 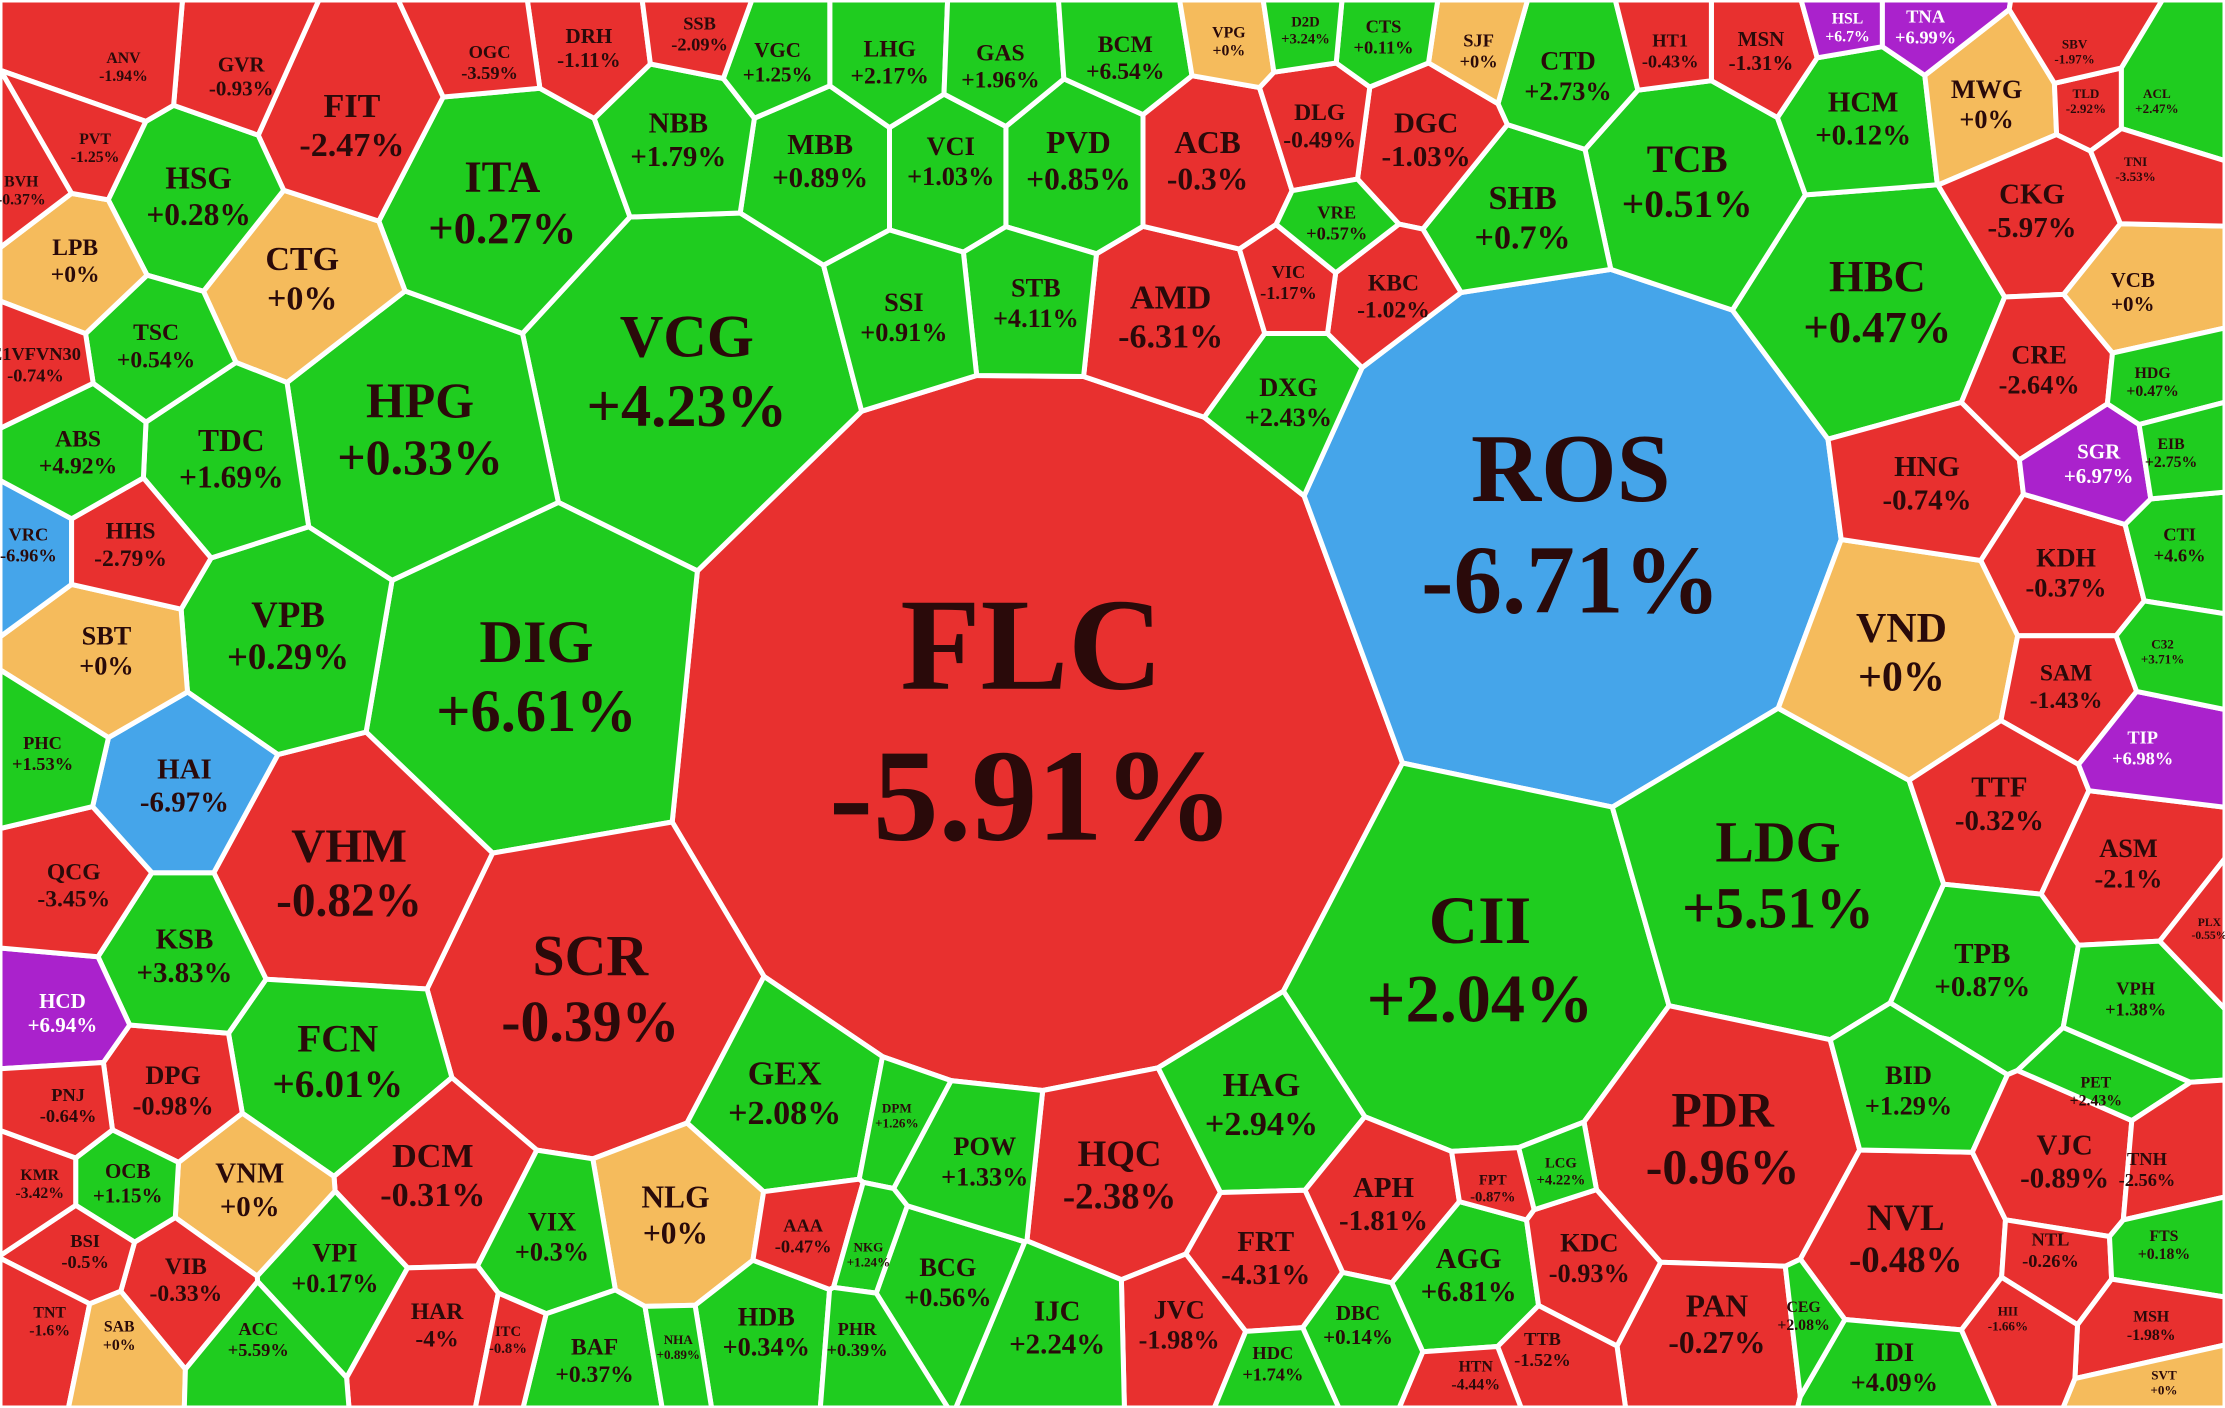 What do you see at coordinates (1288, 293) in the screenshot?
I see `change-label: -1.17%` at bounding box center [1288, 293].